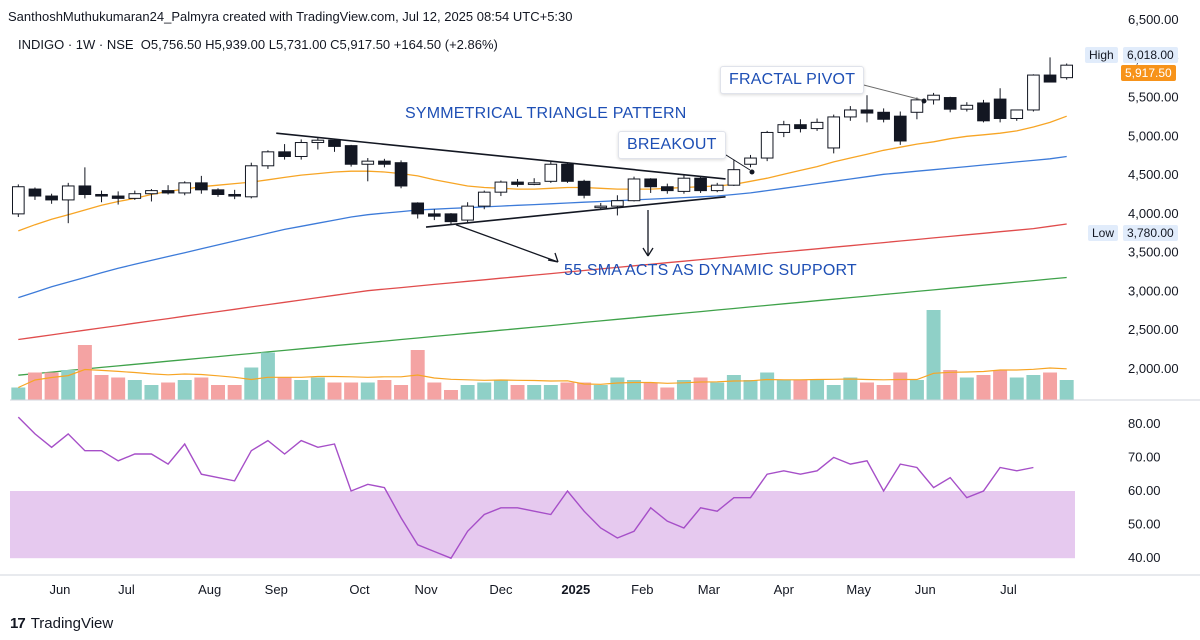 The width and height of the screenshot is (1200, 640). I want to click on time-tick-label: Oct, so click(359, 589).